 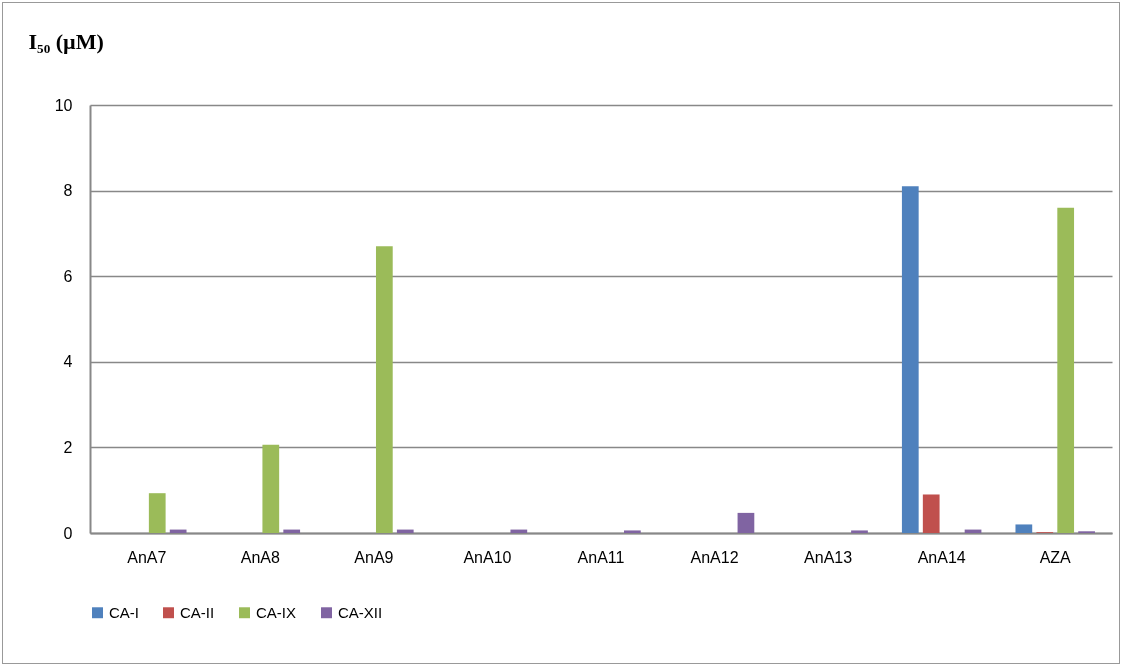 I want to click on y-tick-label: 0, so click(x=68, y=533).